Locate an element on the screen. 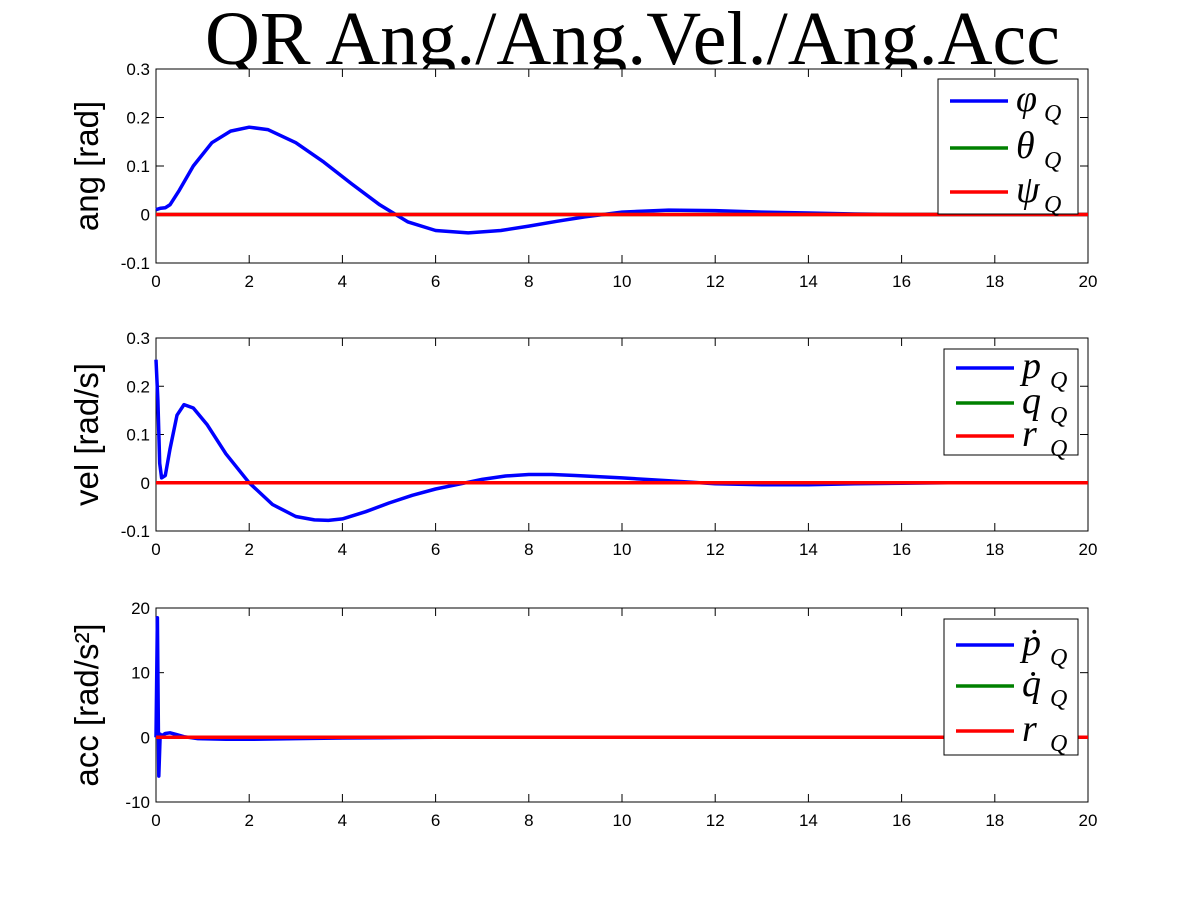  legend-entry-label: ṗ is located at coordinates (1030, 643).